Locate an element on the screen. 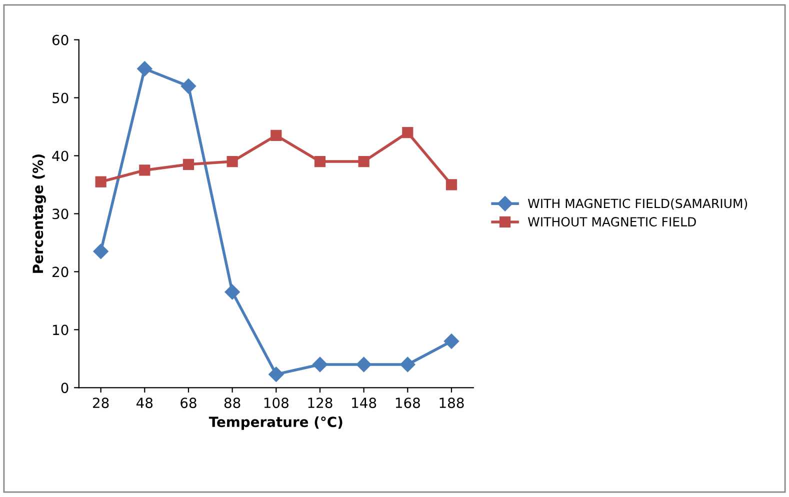  x-tick-label: 188 is located at coordinates (452, 403).